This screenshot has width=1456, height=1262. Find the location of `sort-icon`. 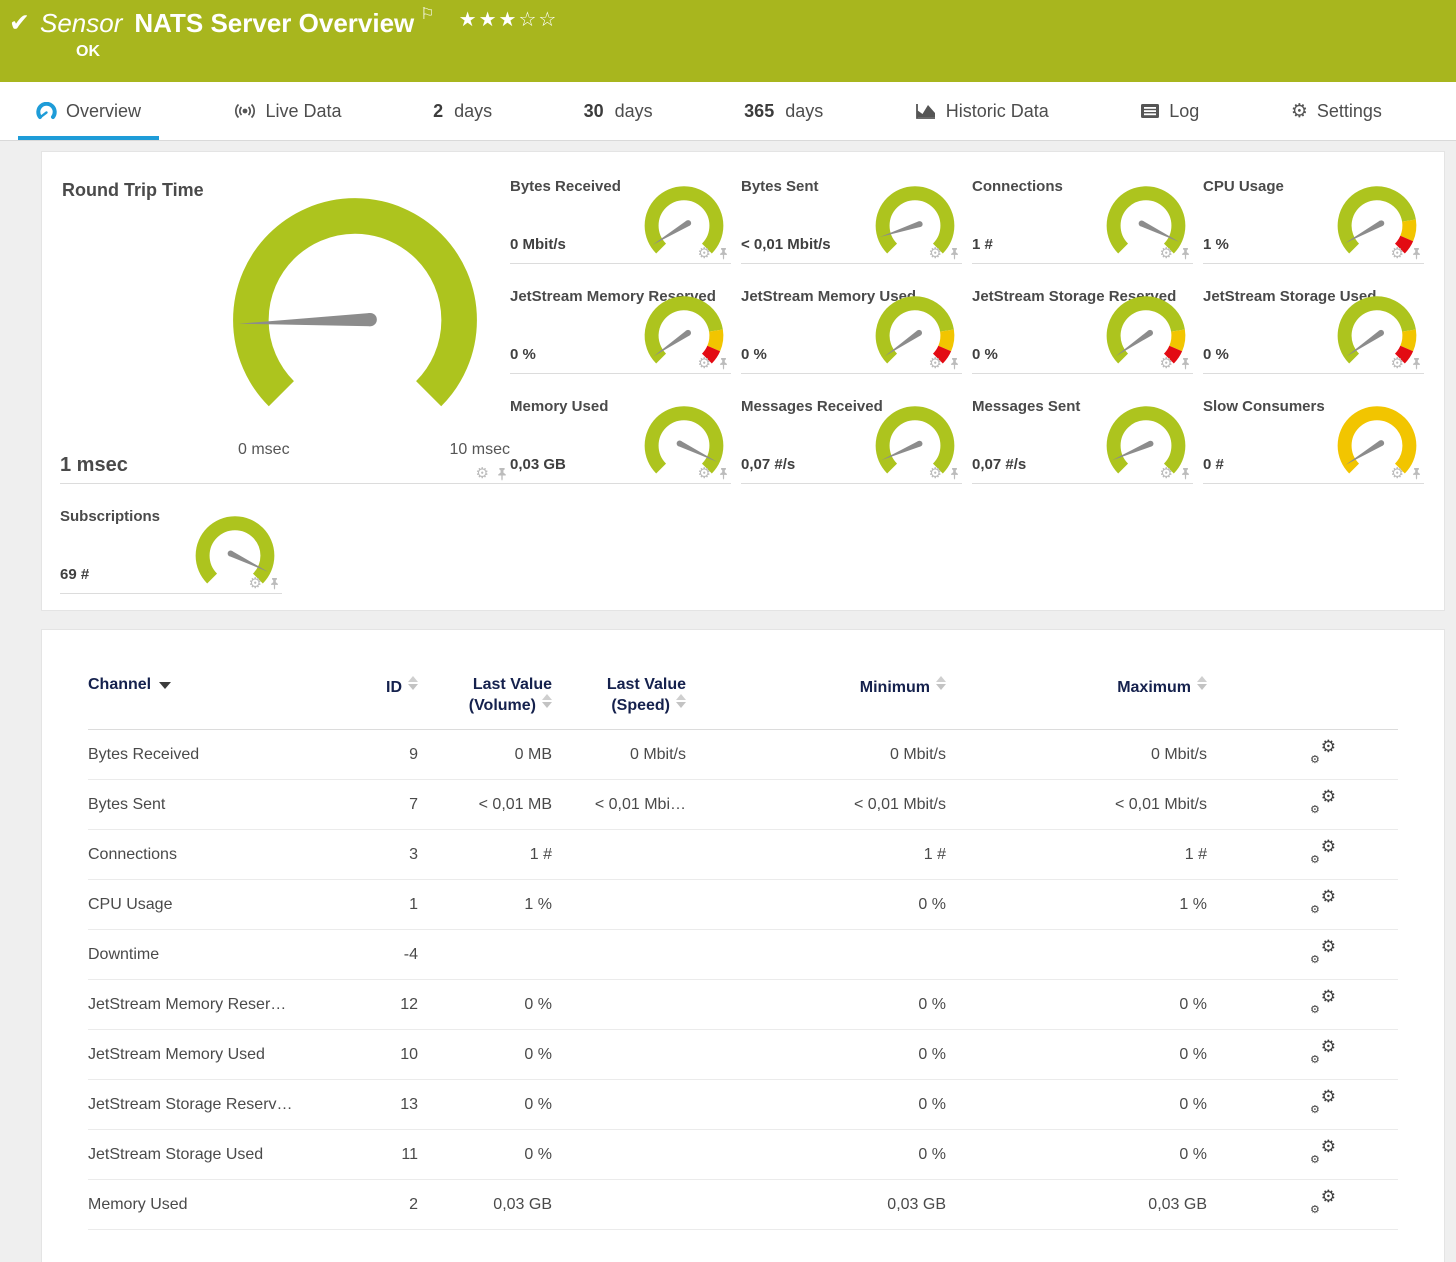

sort-icon is located at coordinates (547, 701).